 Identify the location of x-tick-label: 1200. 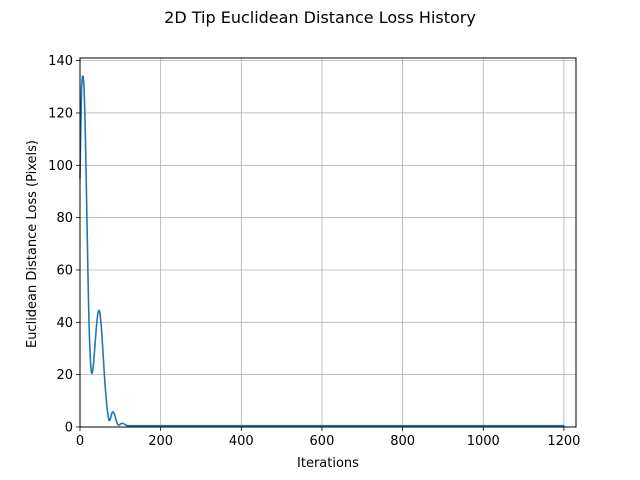
(563, 441).